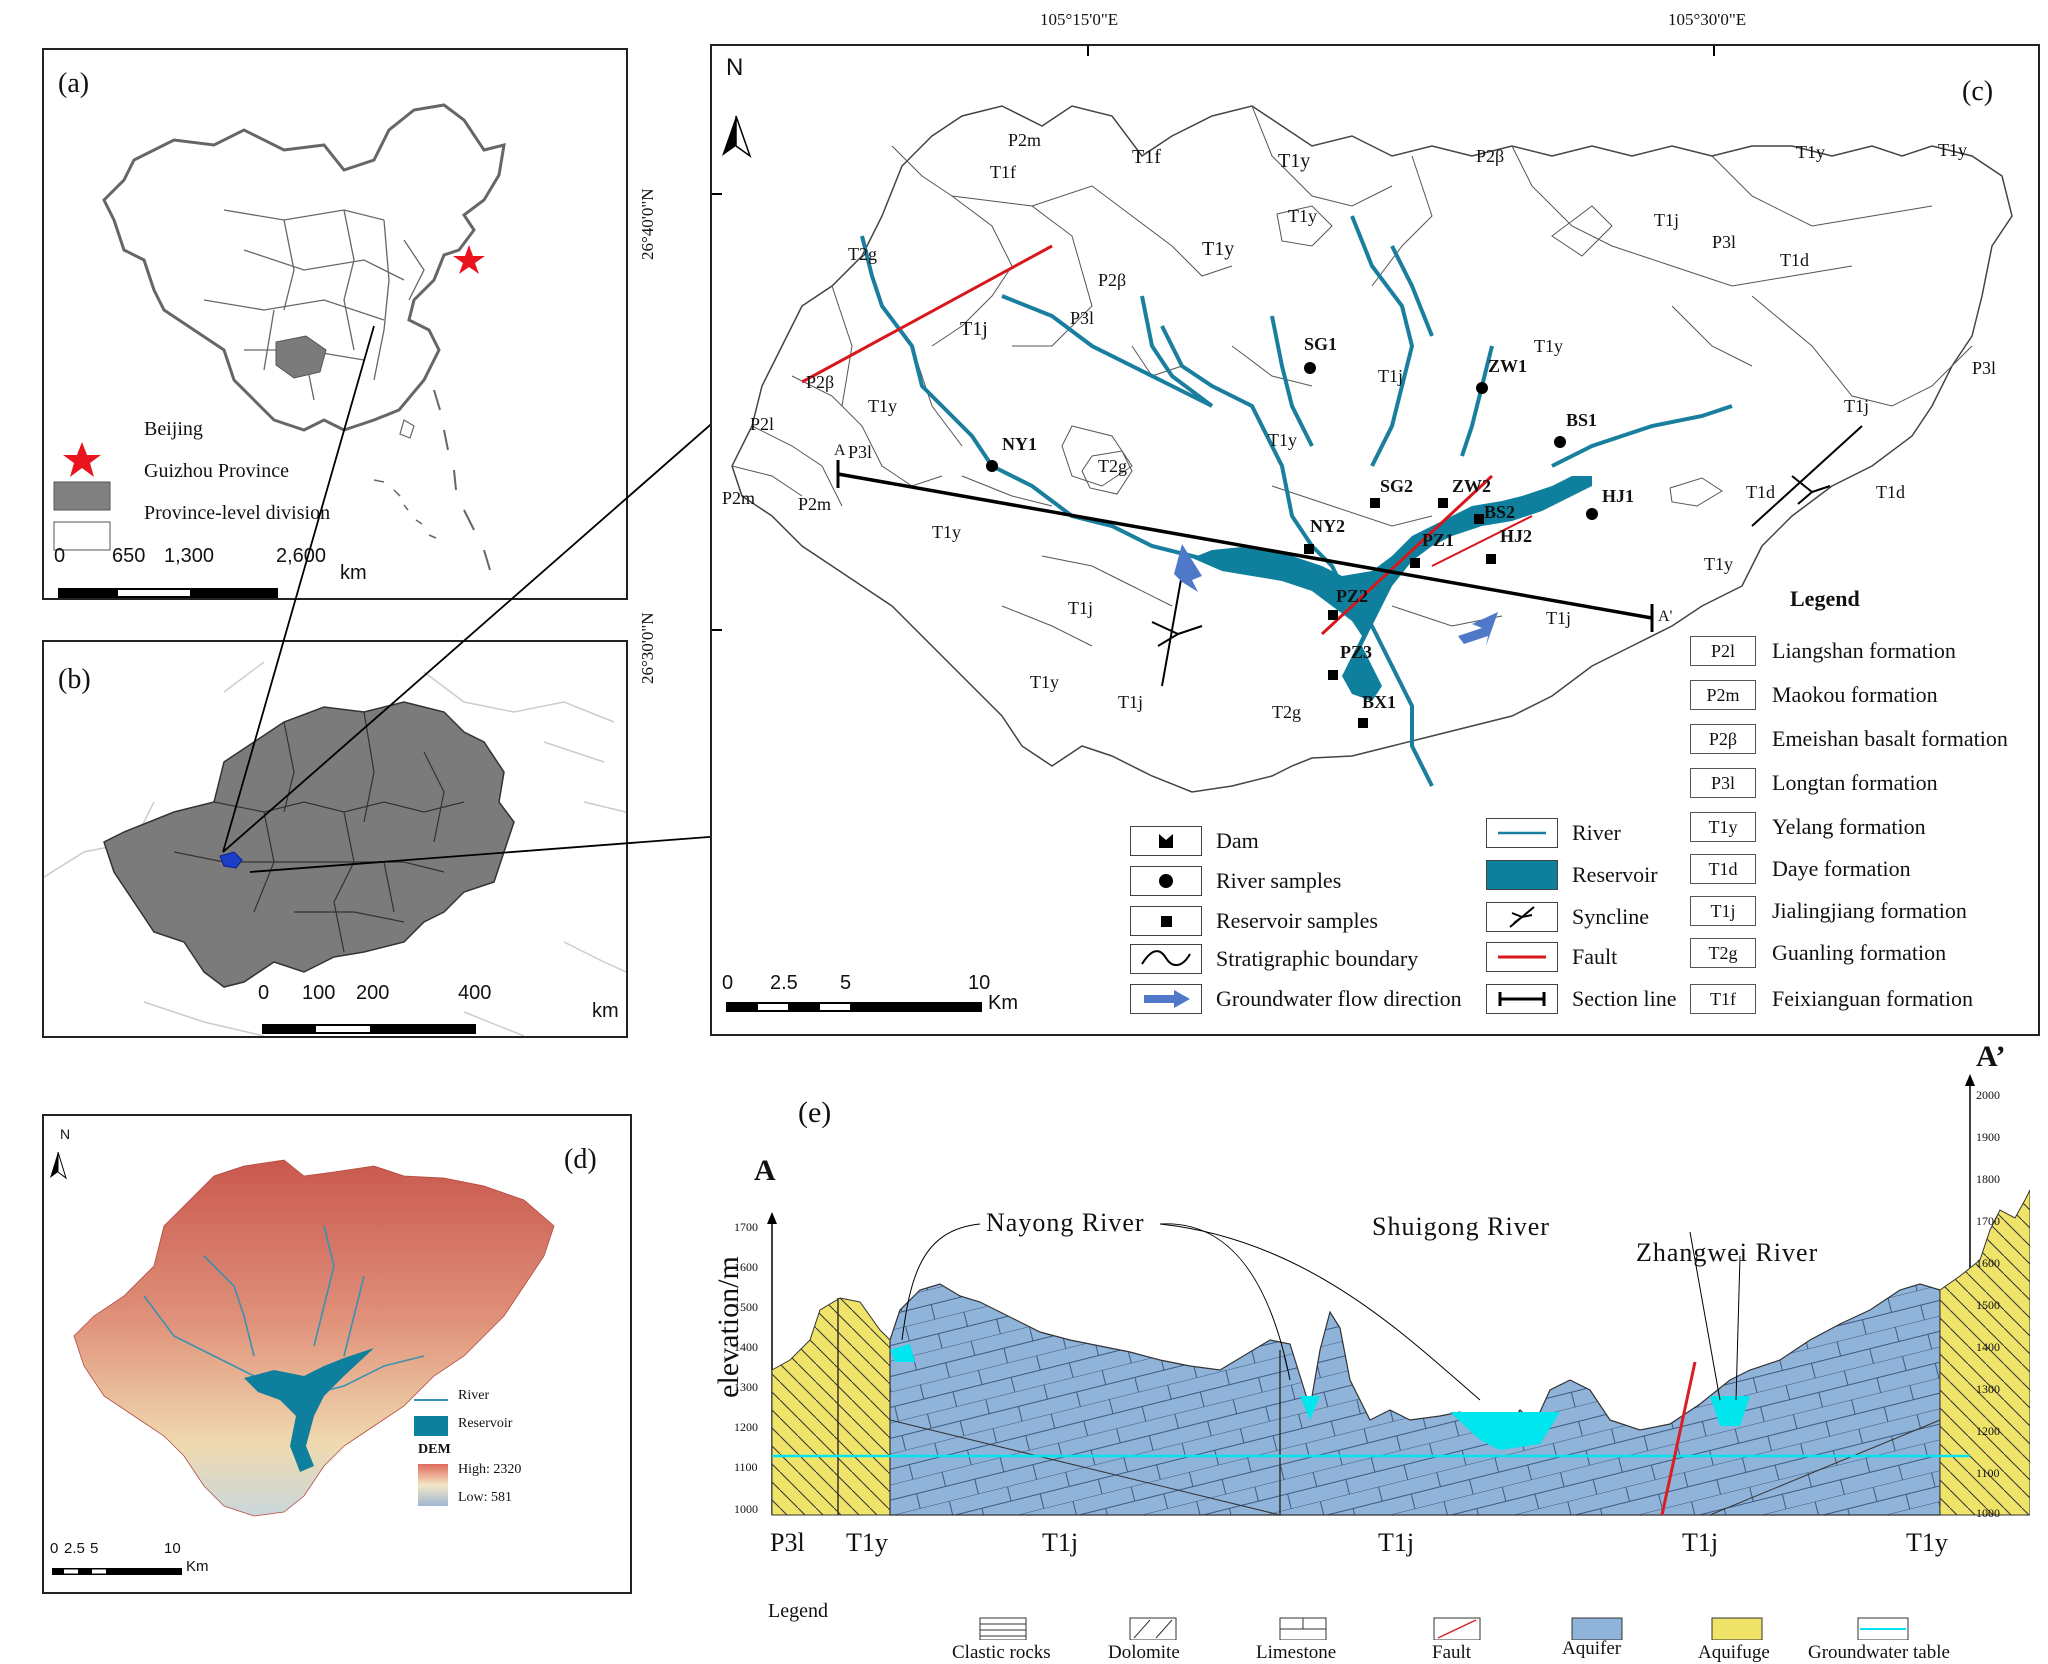 The height and width of the screenshot is (1664, 2048). Describe the element at coordinates (605, 1011) in the screenshot. I see `scale-b-unit: km` at that location.